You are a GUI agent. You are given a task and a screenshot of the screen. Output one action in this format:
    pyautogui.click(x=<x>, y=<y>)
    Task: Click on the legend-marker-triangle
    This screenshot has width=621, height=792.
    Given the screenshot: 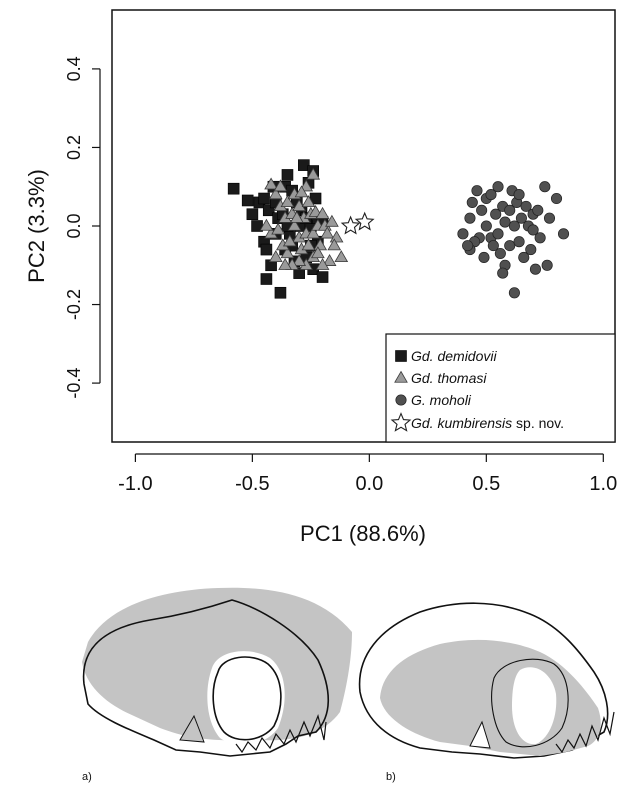 What is the action you would take?
    pyautogui.click(x=401, y=376)
    